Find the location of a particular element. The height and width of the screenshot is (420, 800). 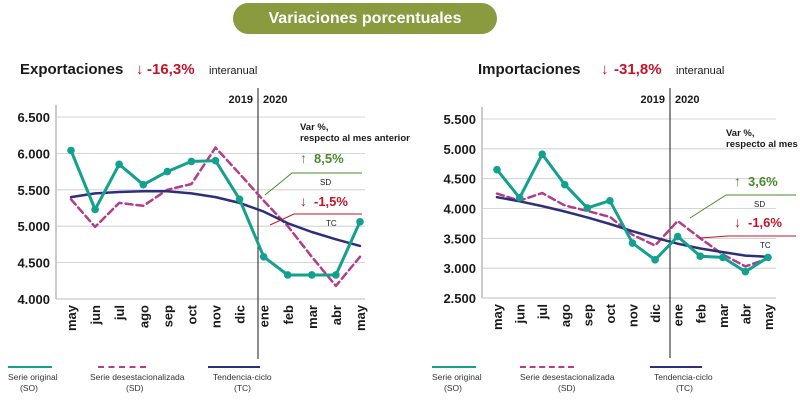

legend-tc-abbr: (TC) is located at coordinates (242, 388).